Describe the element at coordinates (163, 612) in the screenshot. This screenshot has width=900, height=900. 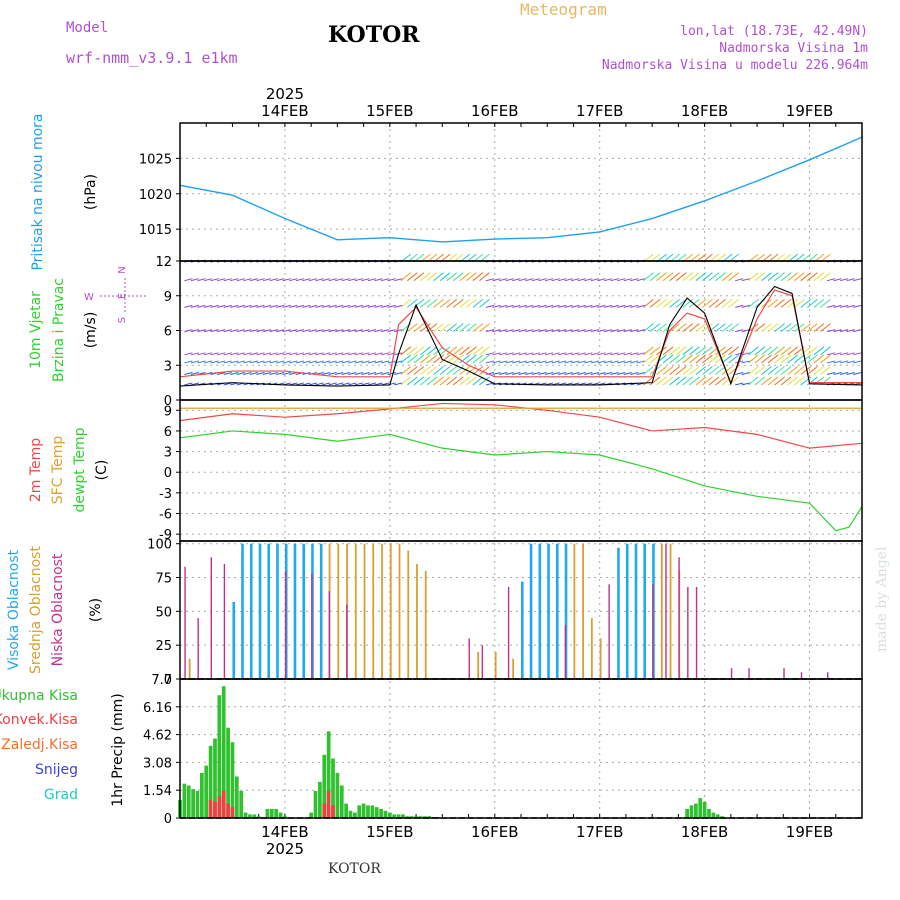
I see `clouds-ytick-label: 50` at that location.